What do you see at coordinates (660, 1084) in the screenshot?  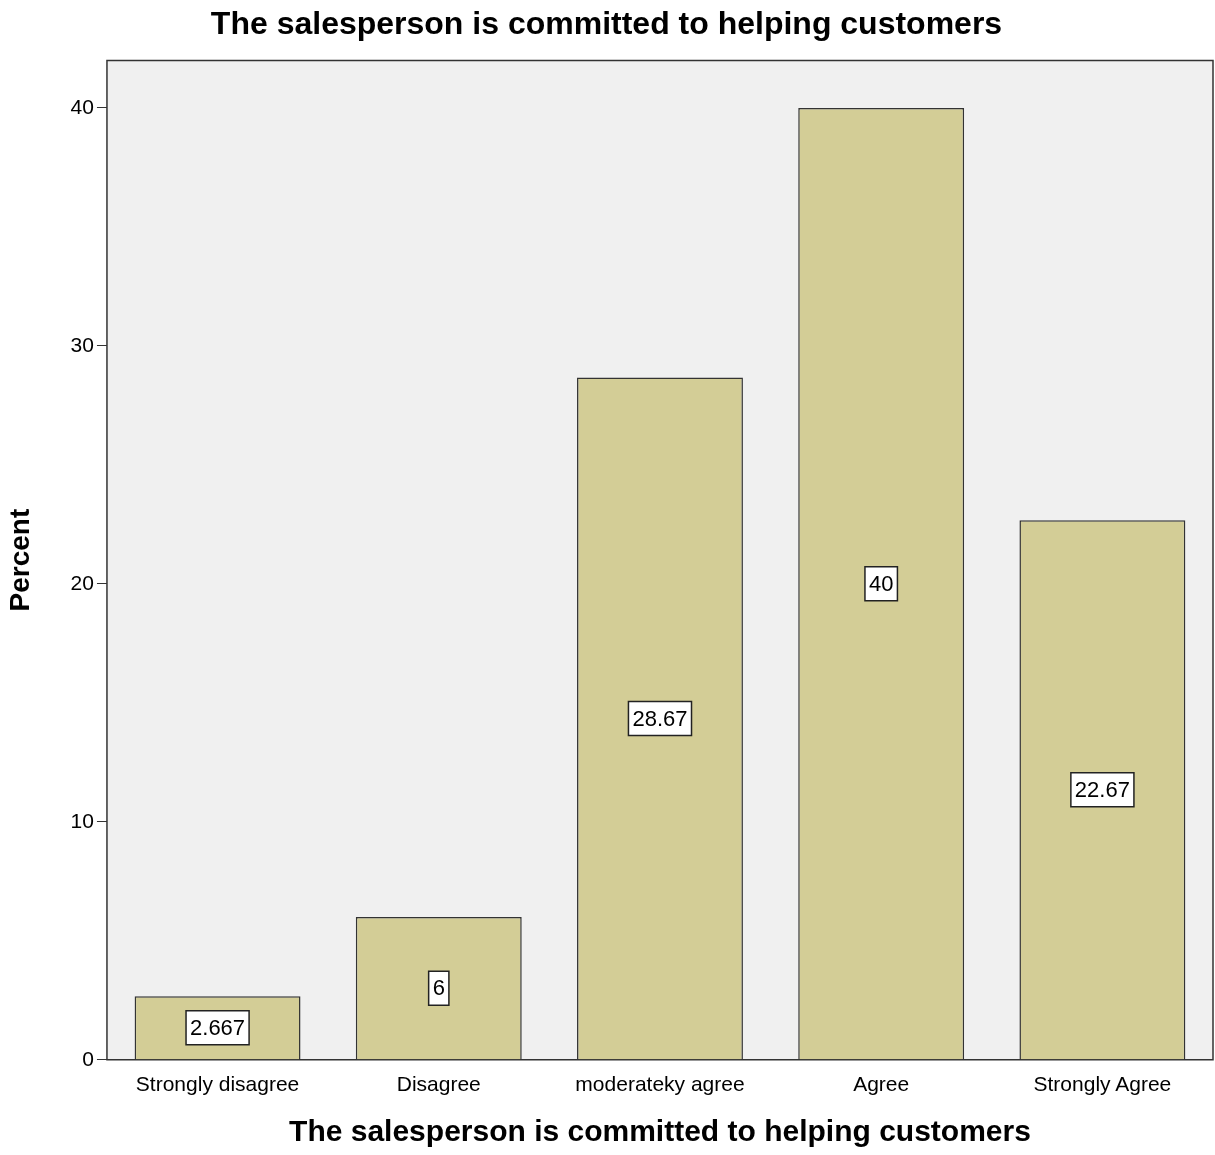 I see `x-tick-label: moderateky agree` at bounding box center [660, 1084].